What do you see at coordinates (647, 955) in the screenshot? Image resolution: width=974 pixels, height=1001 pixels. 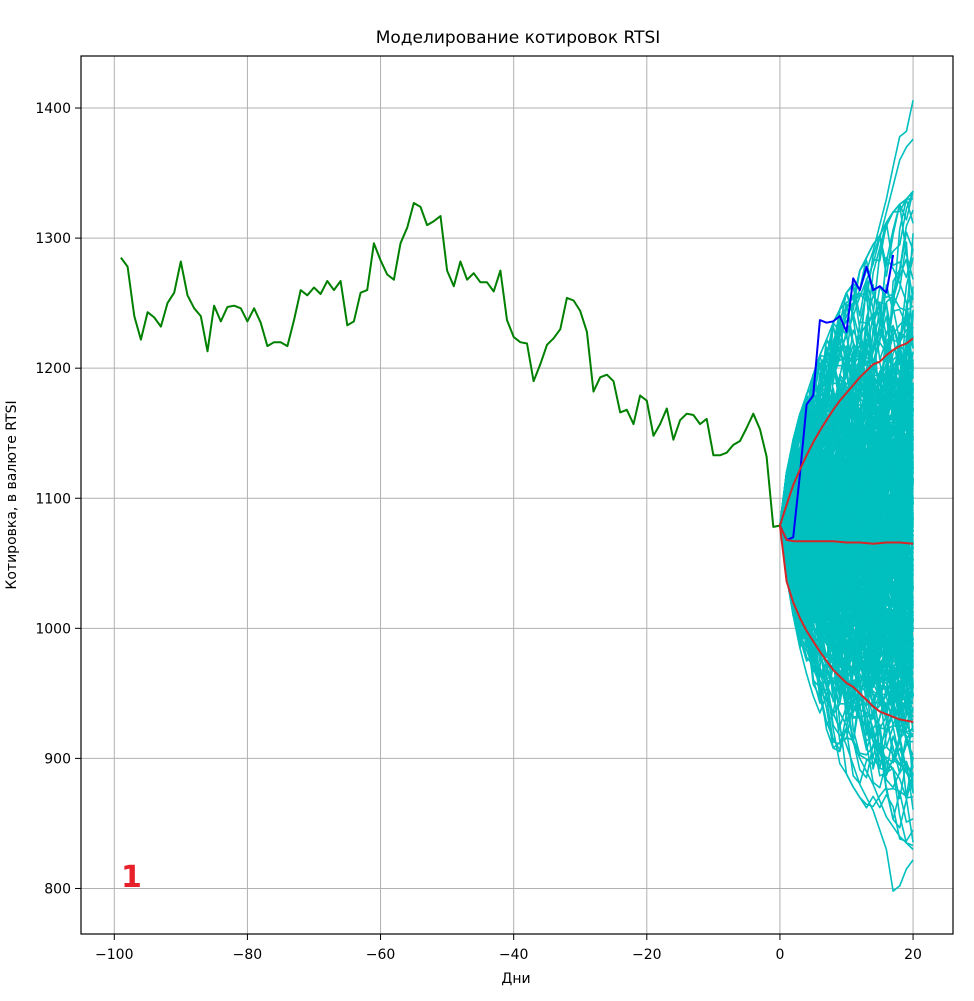 I see `x-tick-label: −20` at bounding box center [647, 955].